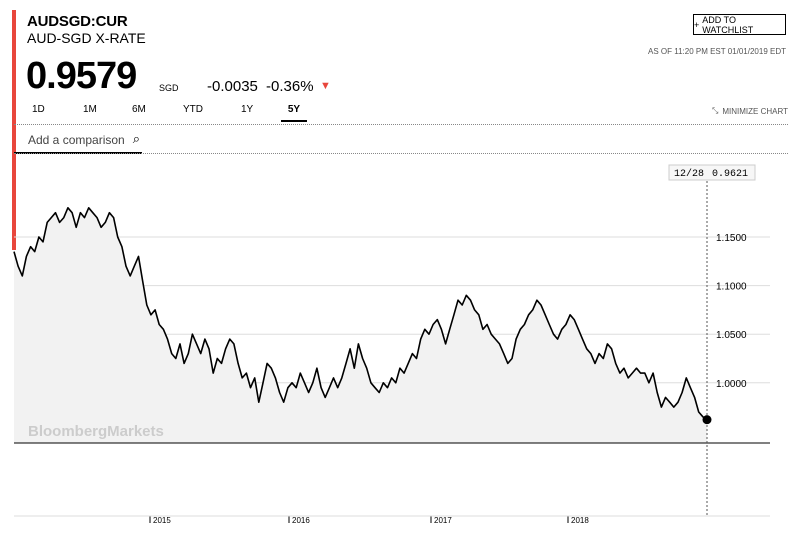 The height and width of the screenshot is (535, 800). What do you see at coordinates (731, 238) in the screenshot?
I see `y-tick-label: 1.1500` at bounding box center [731, 238].